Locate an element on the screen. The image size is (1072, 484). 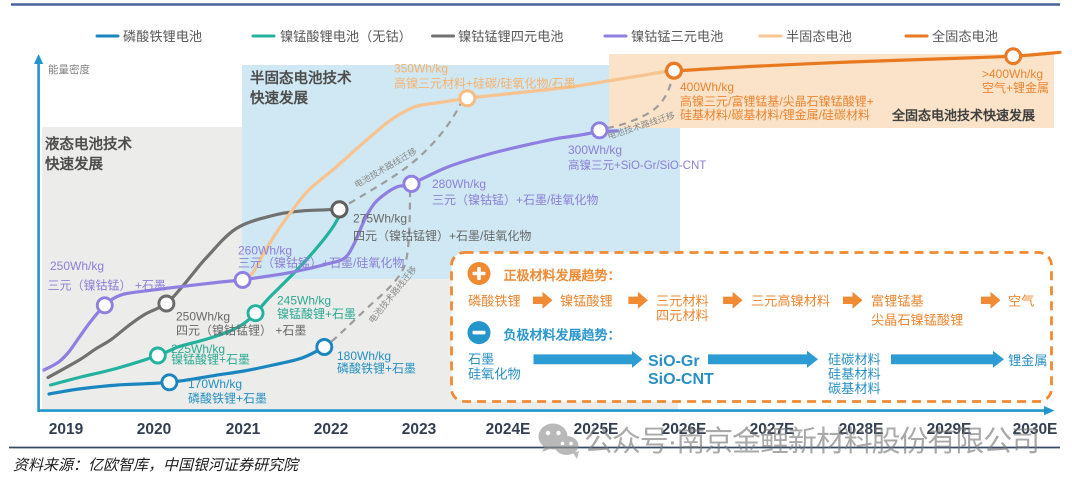
svg-text: 负极材料发展趋势： is located at coordinates (562, 335).